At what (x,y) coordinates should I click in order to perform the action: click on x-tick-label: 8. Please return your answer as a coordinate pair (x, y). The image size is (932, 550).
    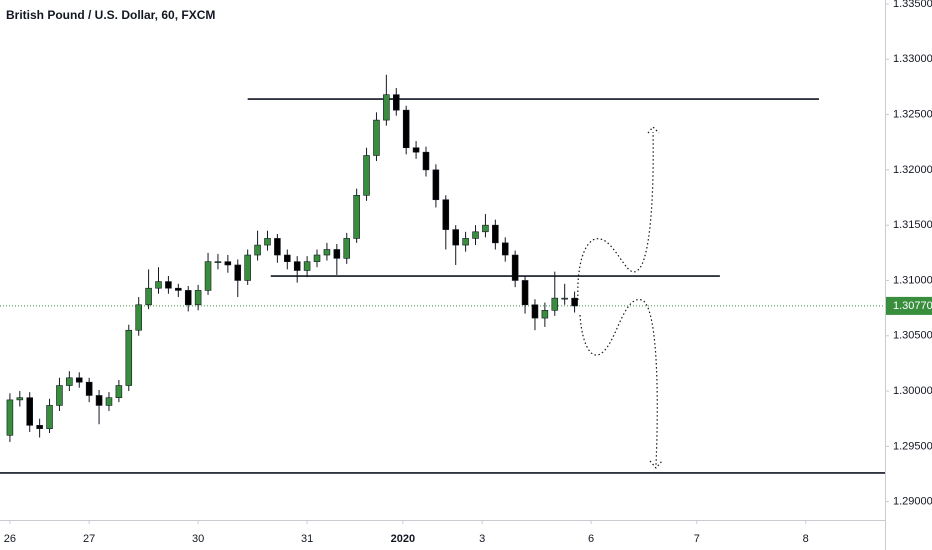
    Looking at the image, I should click on (806, 539).